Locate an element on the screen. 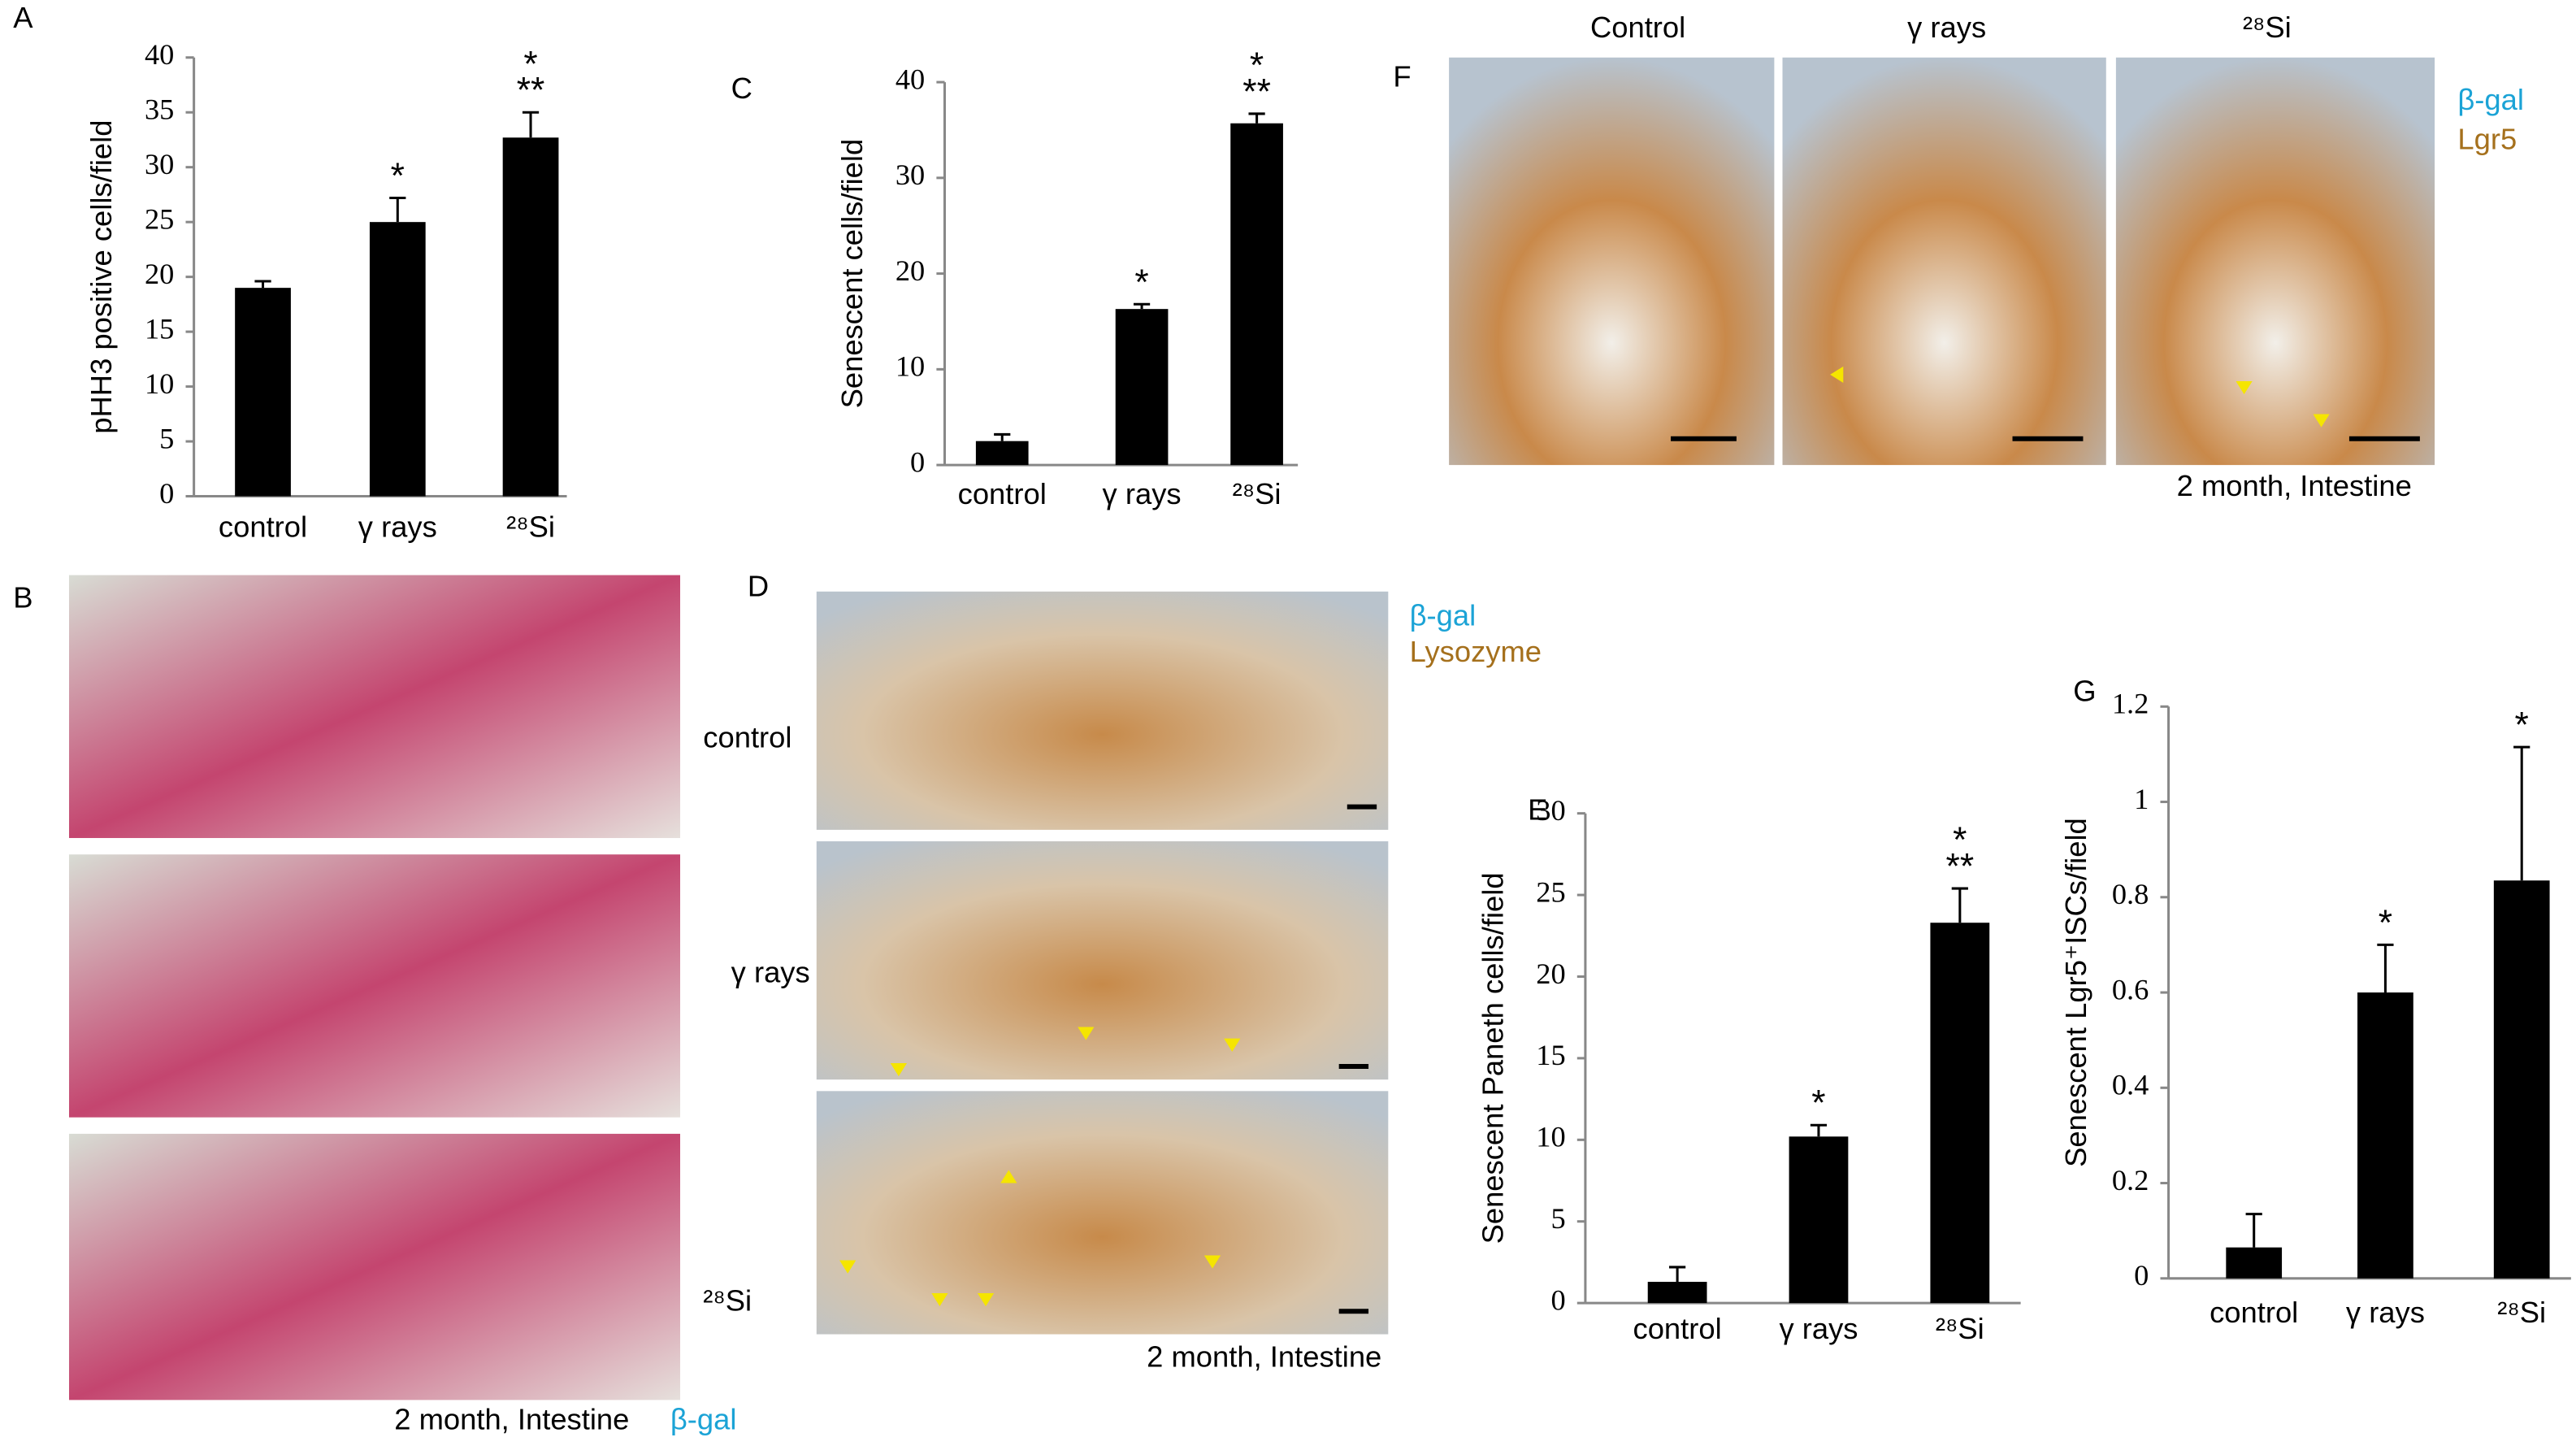 This screenshot has height=1446, width=2576. y-axis-label: Senescent Paneth cells/field is located at coordinates (1492, 1058).